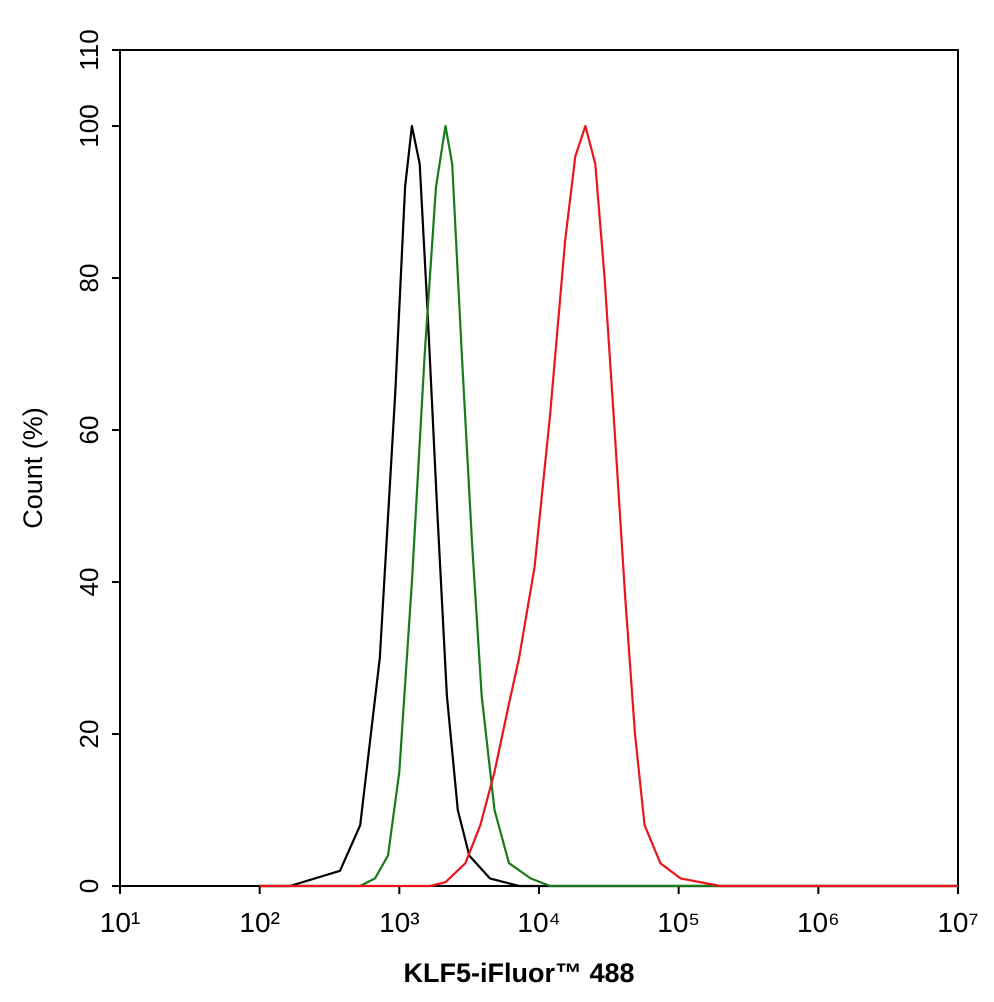  What do you see at coordinates (89, 278) in the screenshot?
I see `y-tick-label: 80` at bounding box center [89, 278].